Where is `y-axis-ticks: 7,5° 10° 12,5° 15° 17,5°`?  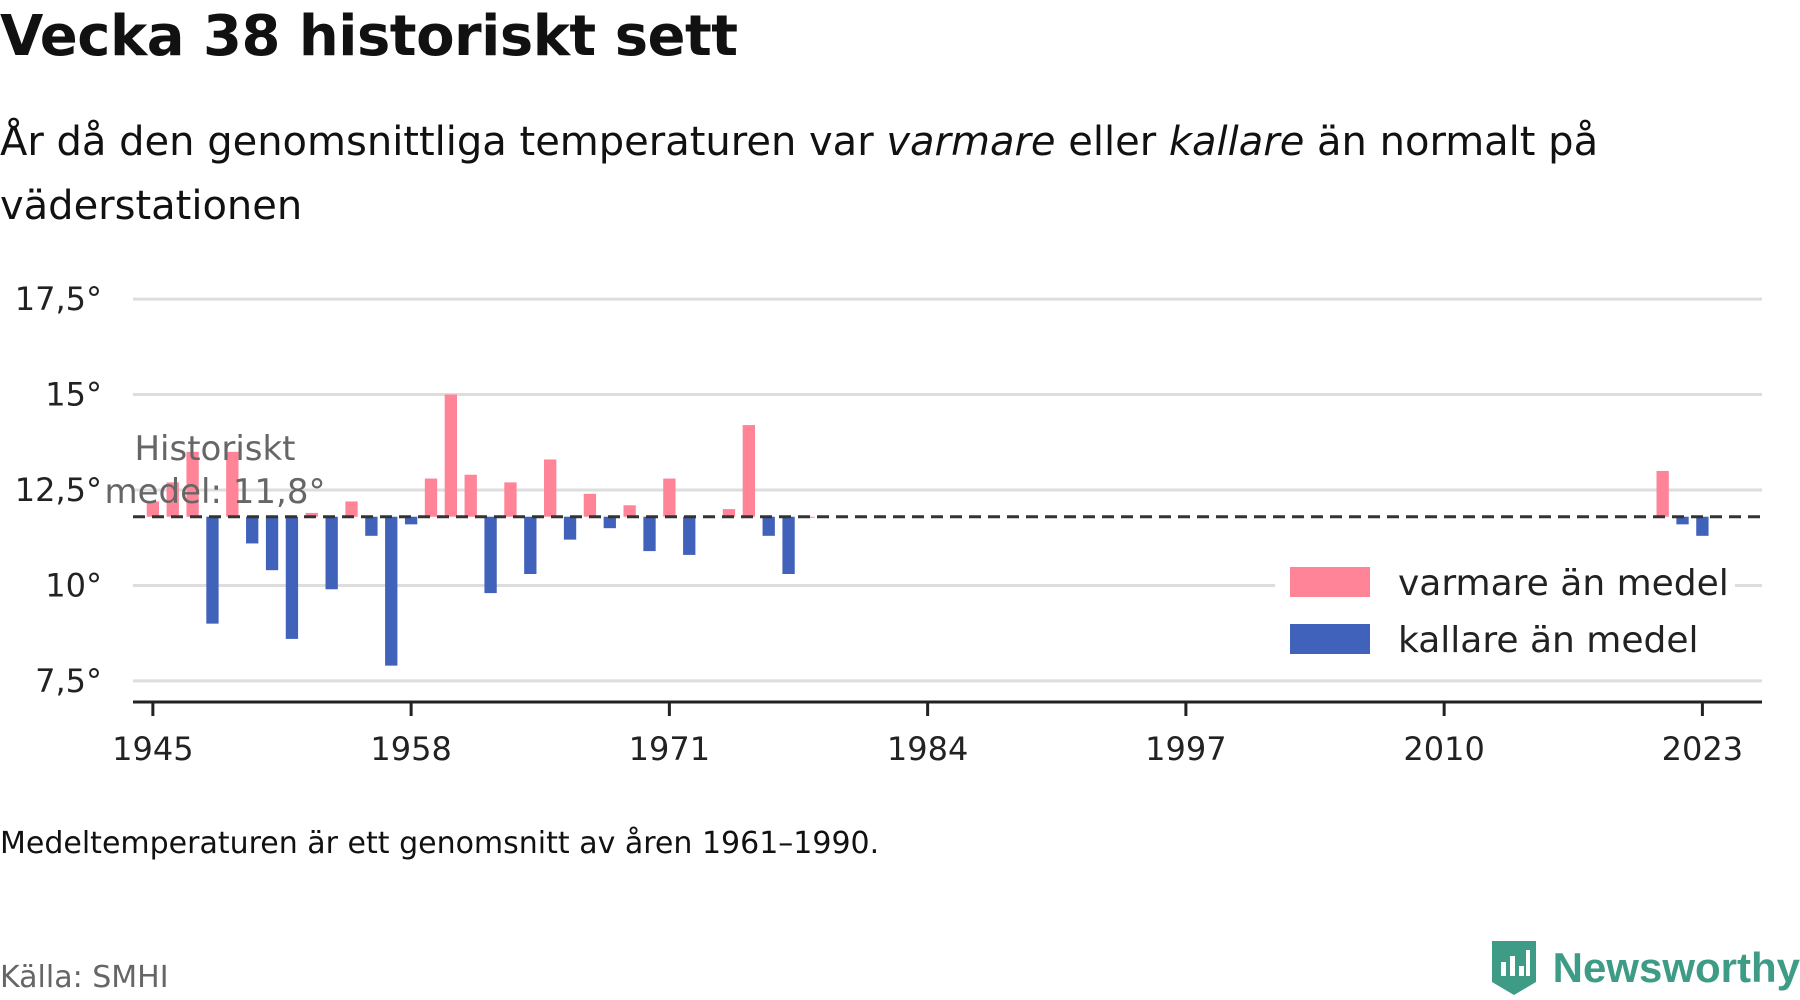
y-axis-ticks: 7,5° 10° 12,5° 15° 17,5° is located at coordinates (58, 490).